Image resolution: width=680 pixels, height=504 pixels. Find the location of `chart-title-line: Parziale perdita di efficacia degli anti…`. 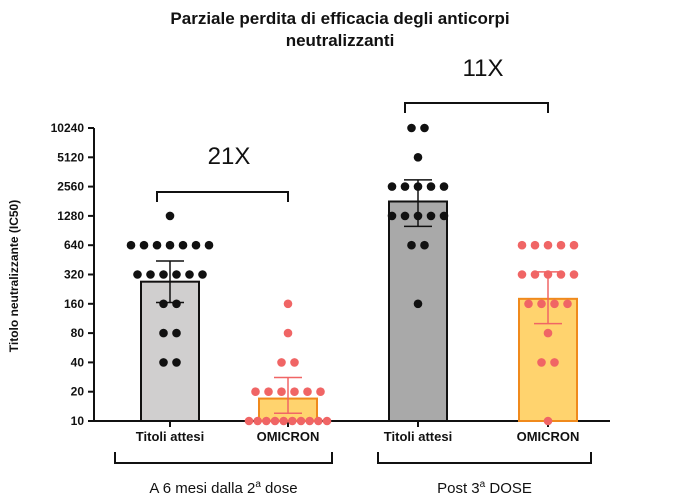

chart-title-line: Parziale perdita di efficacia degli anti… is located at coordinates (339, 18).